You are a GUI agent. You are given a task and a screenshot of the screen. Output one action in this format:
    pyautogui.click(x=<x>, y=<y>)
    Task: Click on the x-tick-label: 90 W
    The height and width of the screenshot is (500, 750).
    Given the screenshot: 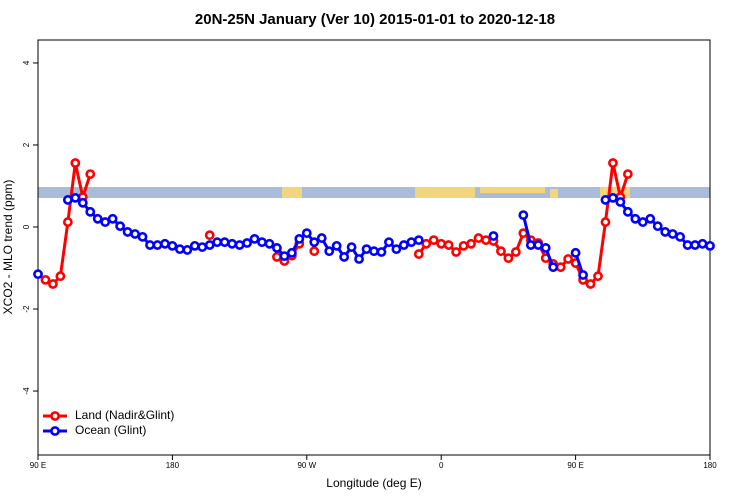 What is the action you would take?
    pyautogui.click(x=306, y=465)
    